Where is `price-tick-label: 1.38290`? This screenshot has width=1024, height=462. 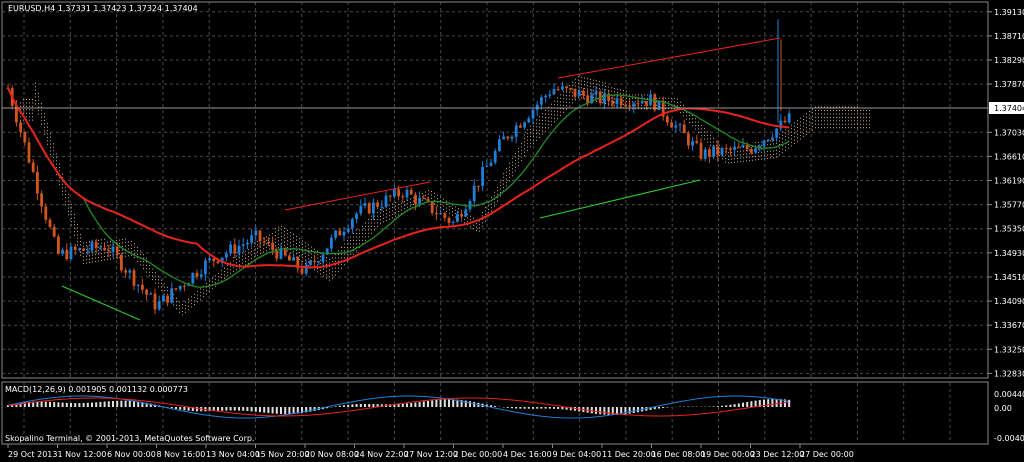
price-tick-label: 1.38290 is located at coordinates (1009, 60).